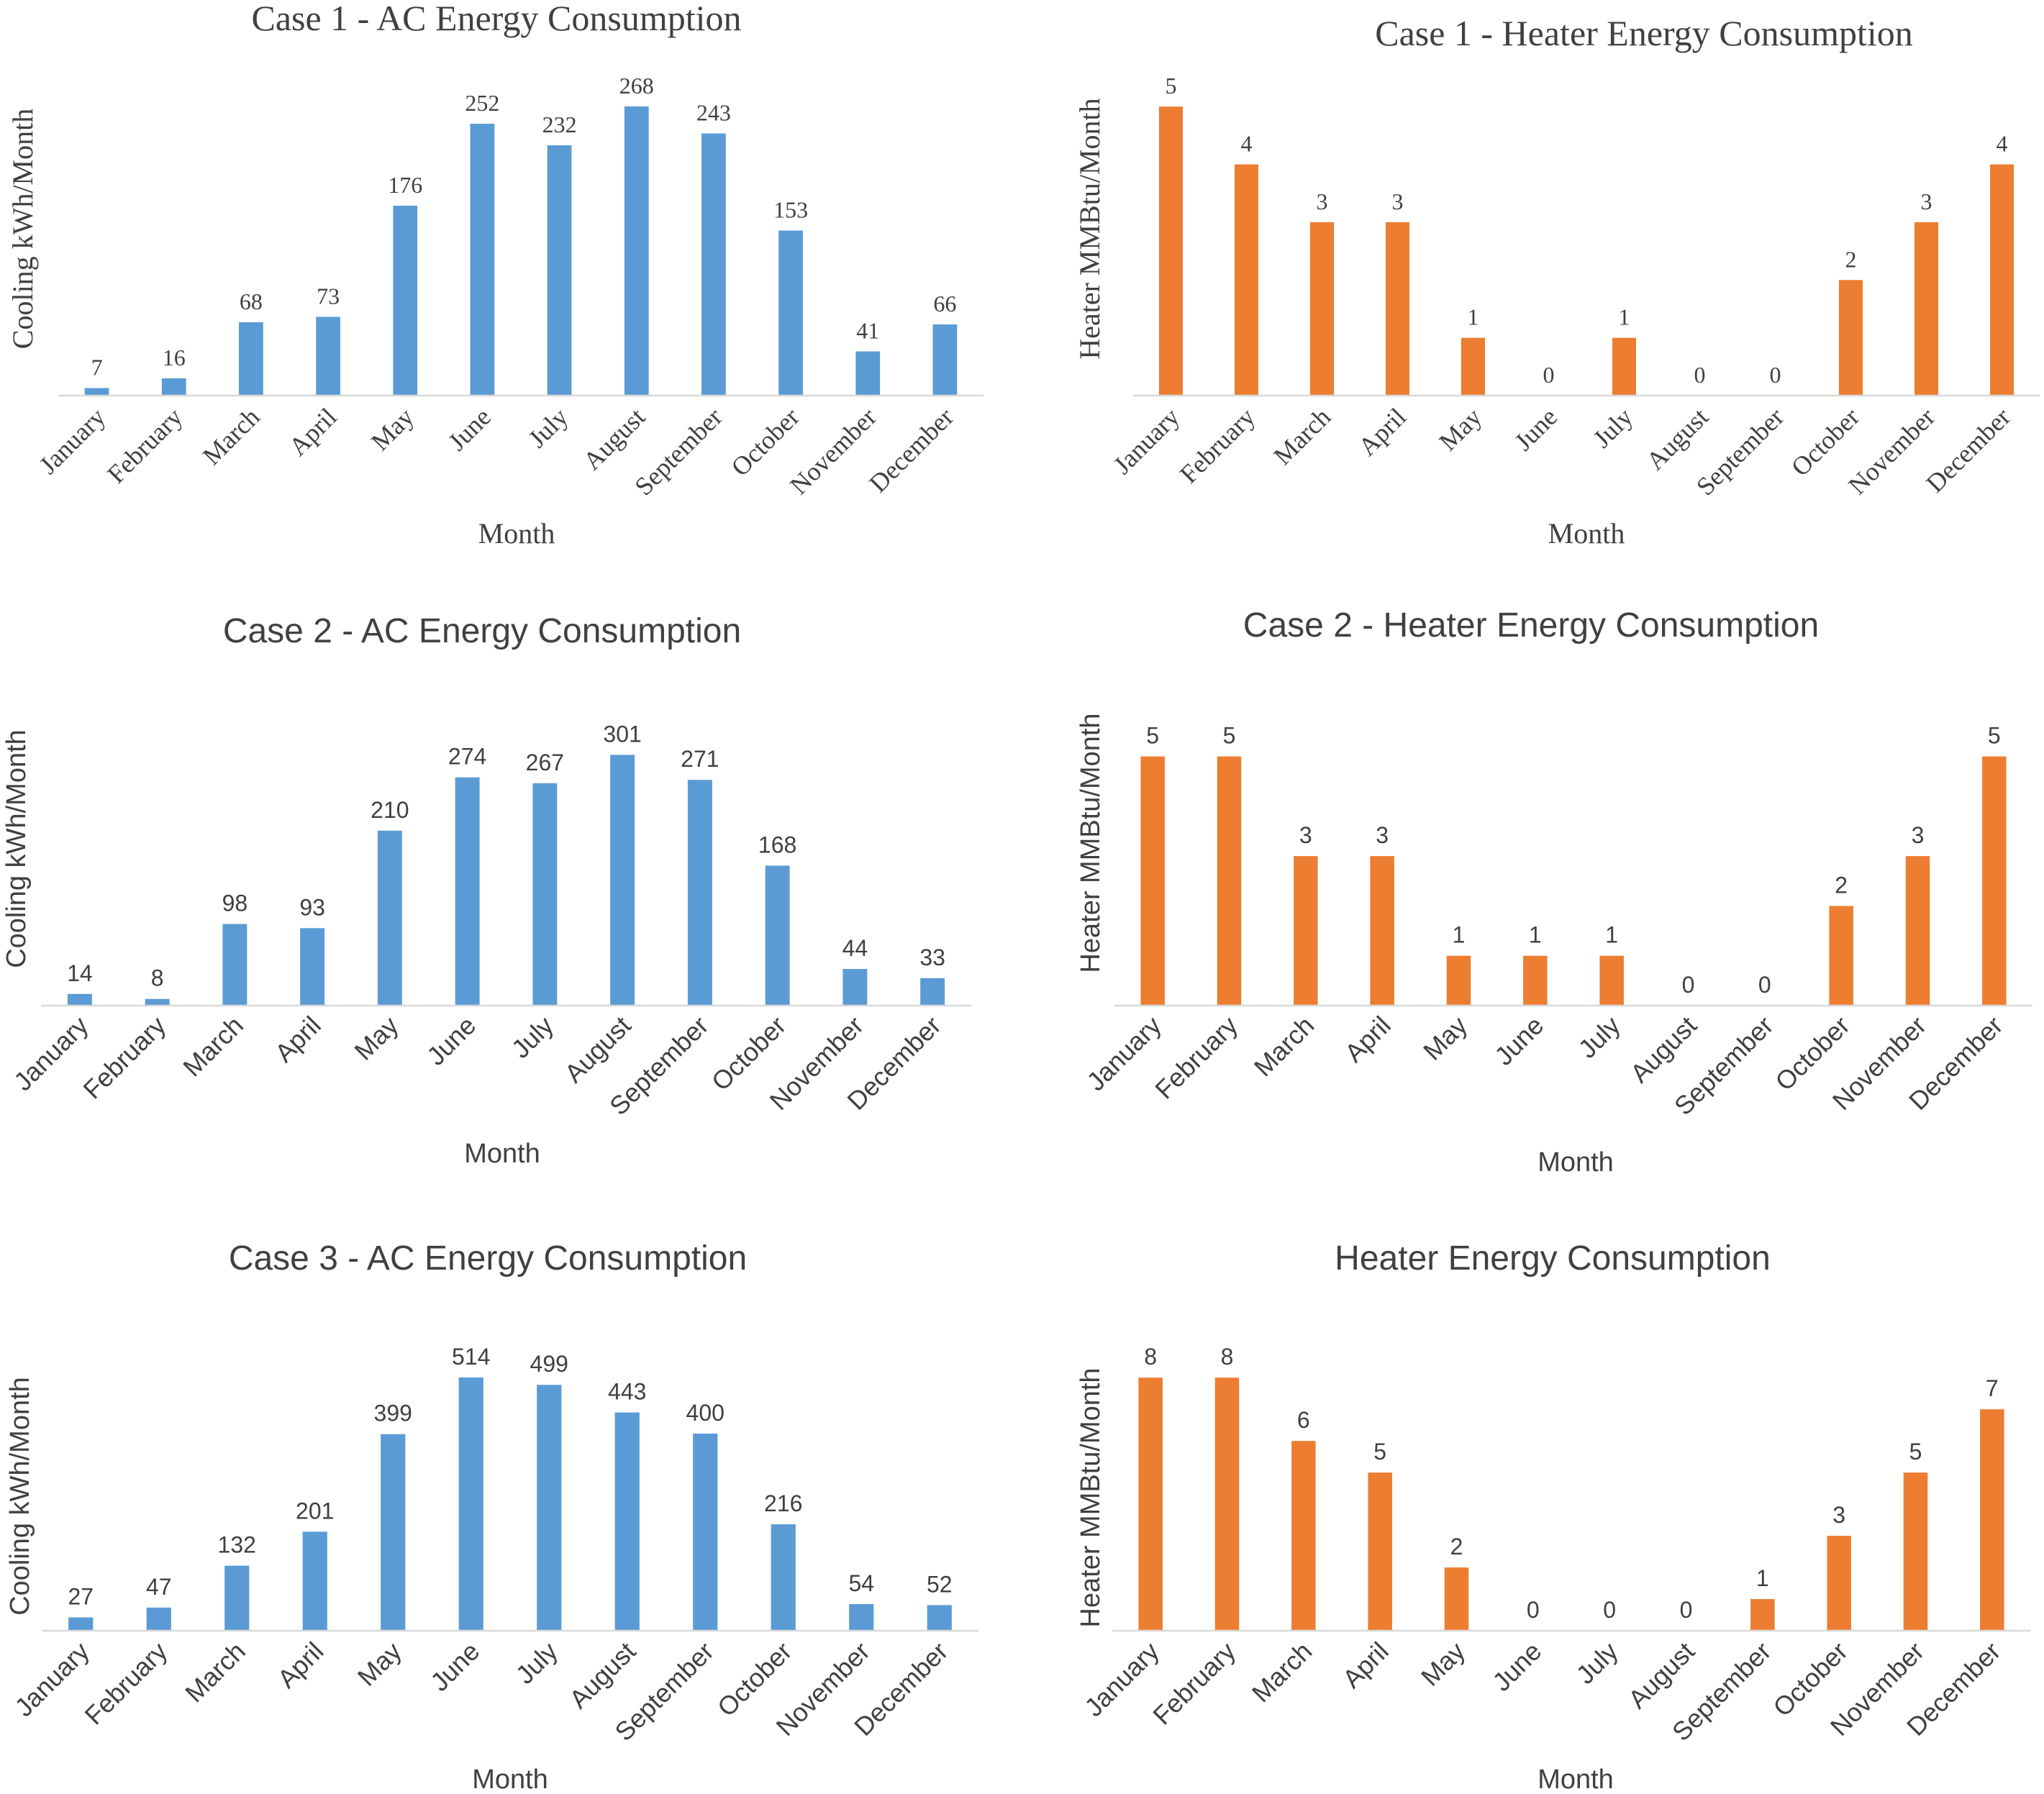 The width and height of the screenshot is (2044, 1794). Describe the element at coordinates (1915, 1452) in the screenshot. I see `data-label-november: 5` at that location.